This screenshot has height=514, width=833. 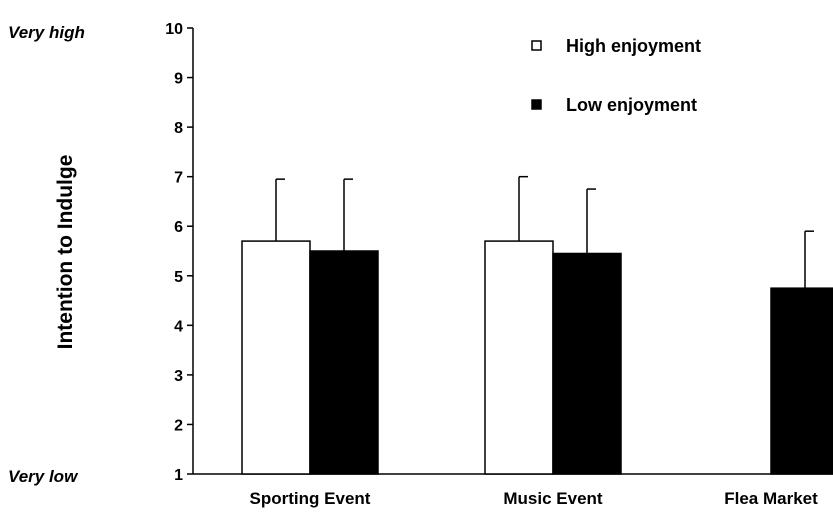 What do you see at coordinates (178, 326) in the screenshot?
I see `y-tick-label: 4` at bounding box center [178, 326].